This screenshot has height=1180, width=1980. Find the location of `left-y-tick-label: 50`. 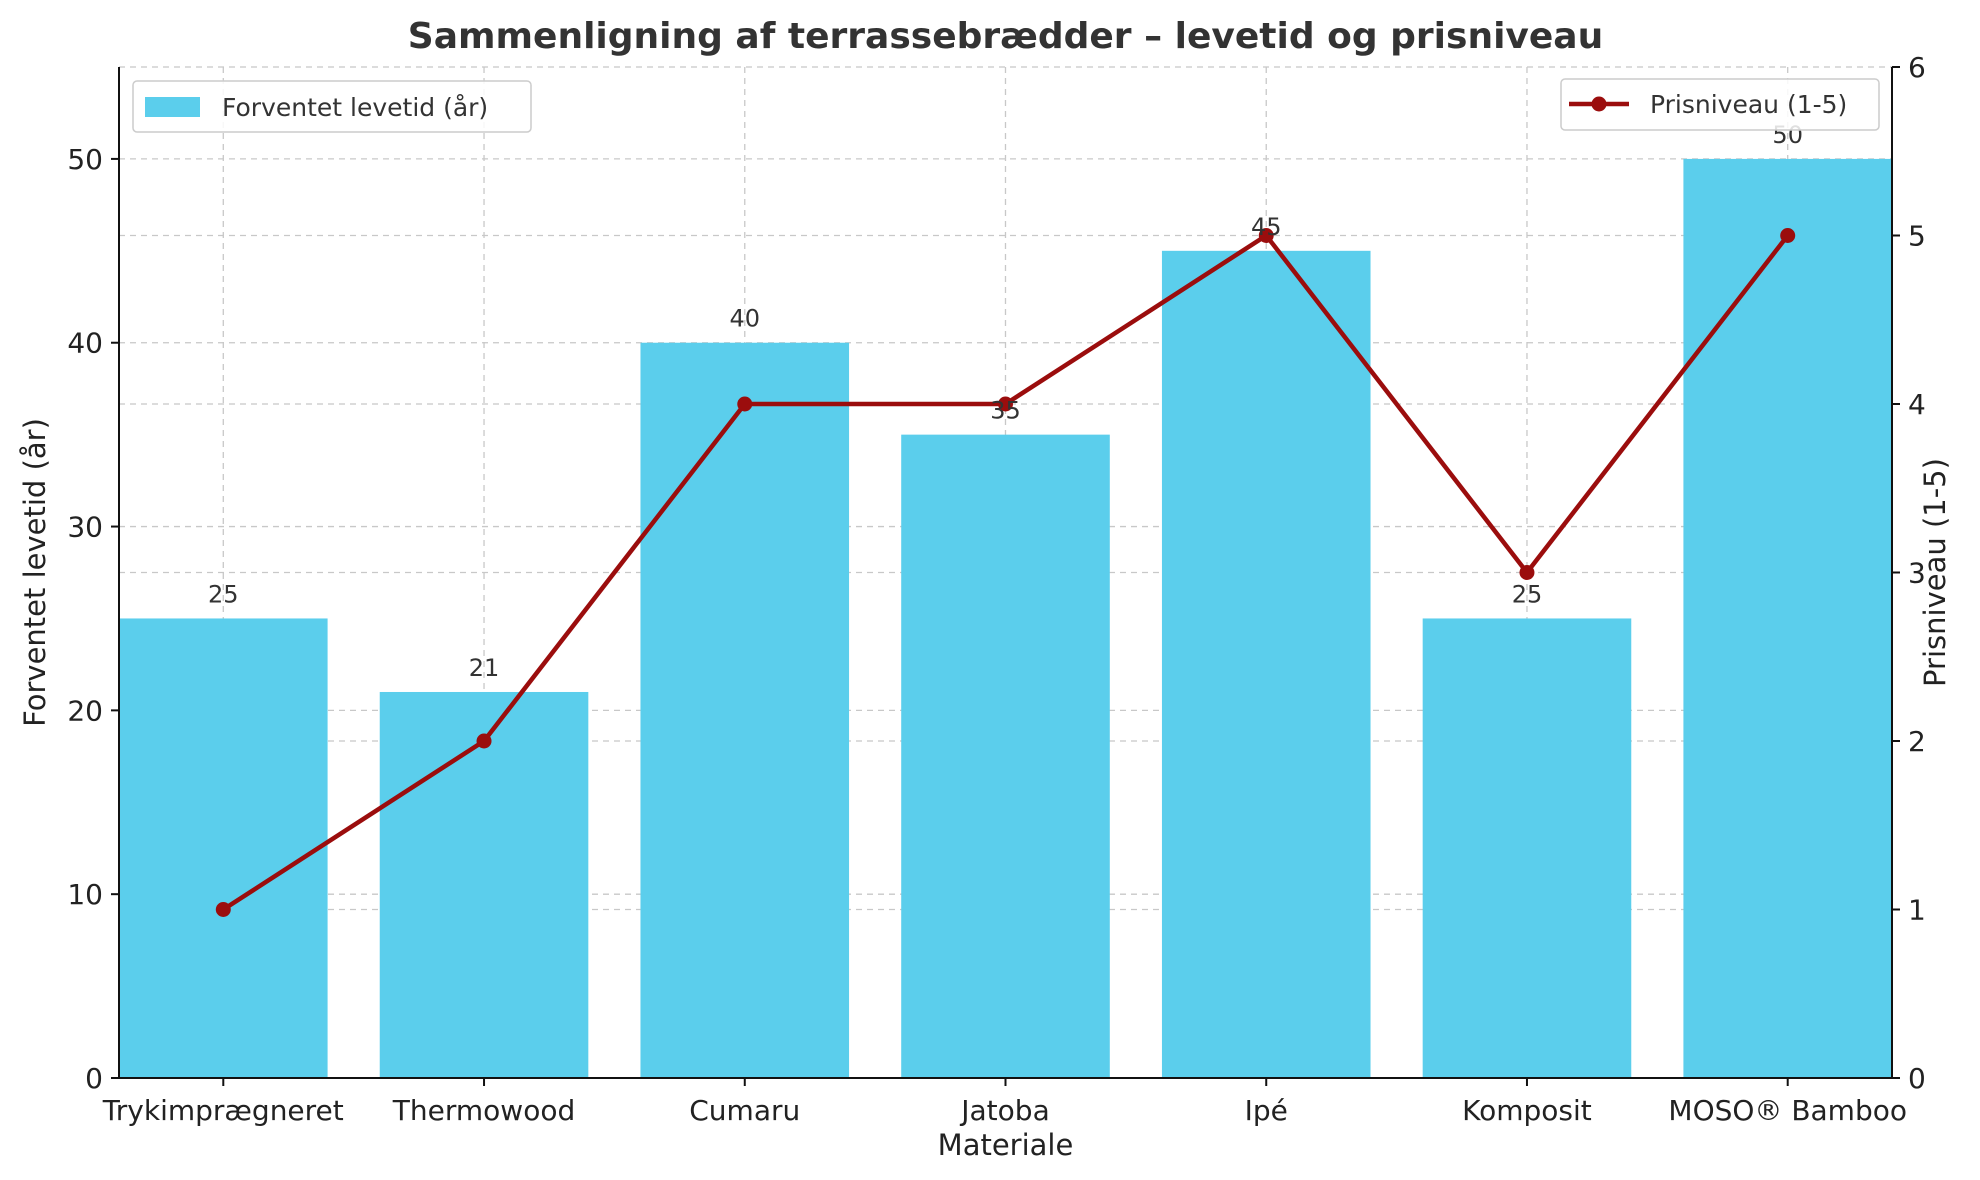

left-y-tick-label: 50 is located at coordinates (85, 159).